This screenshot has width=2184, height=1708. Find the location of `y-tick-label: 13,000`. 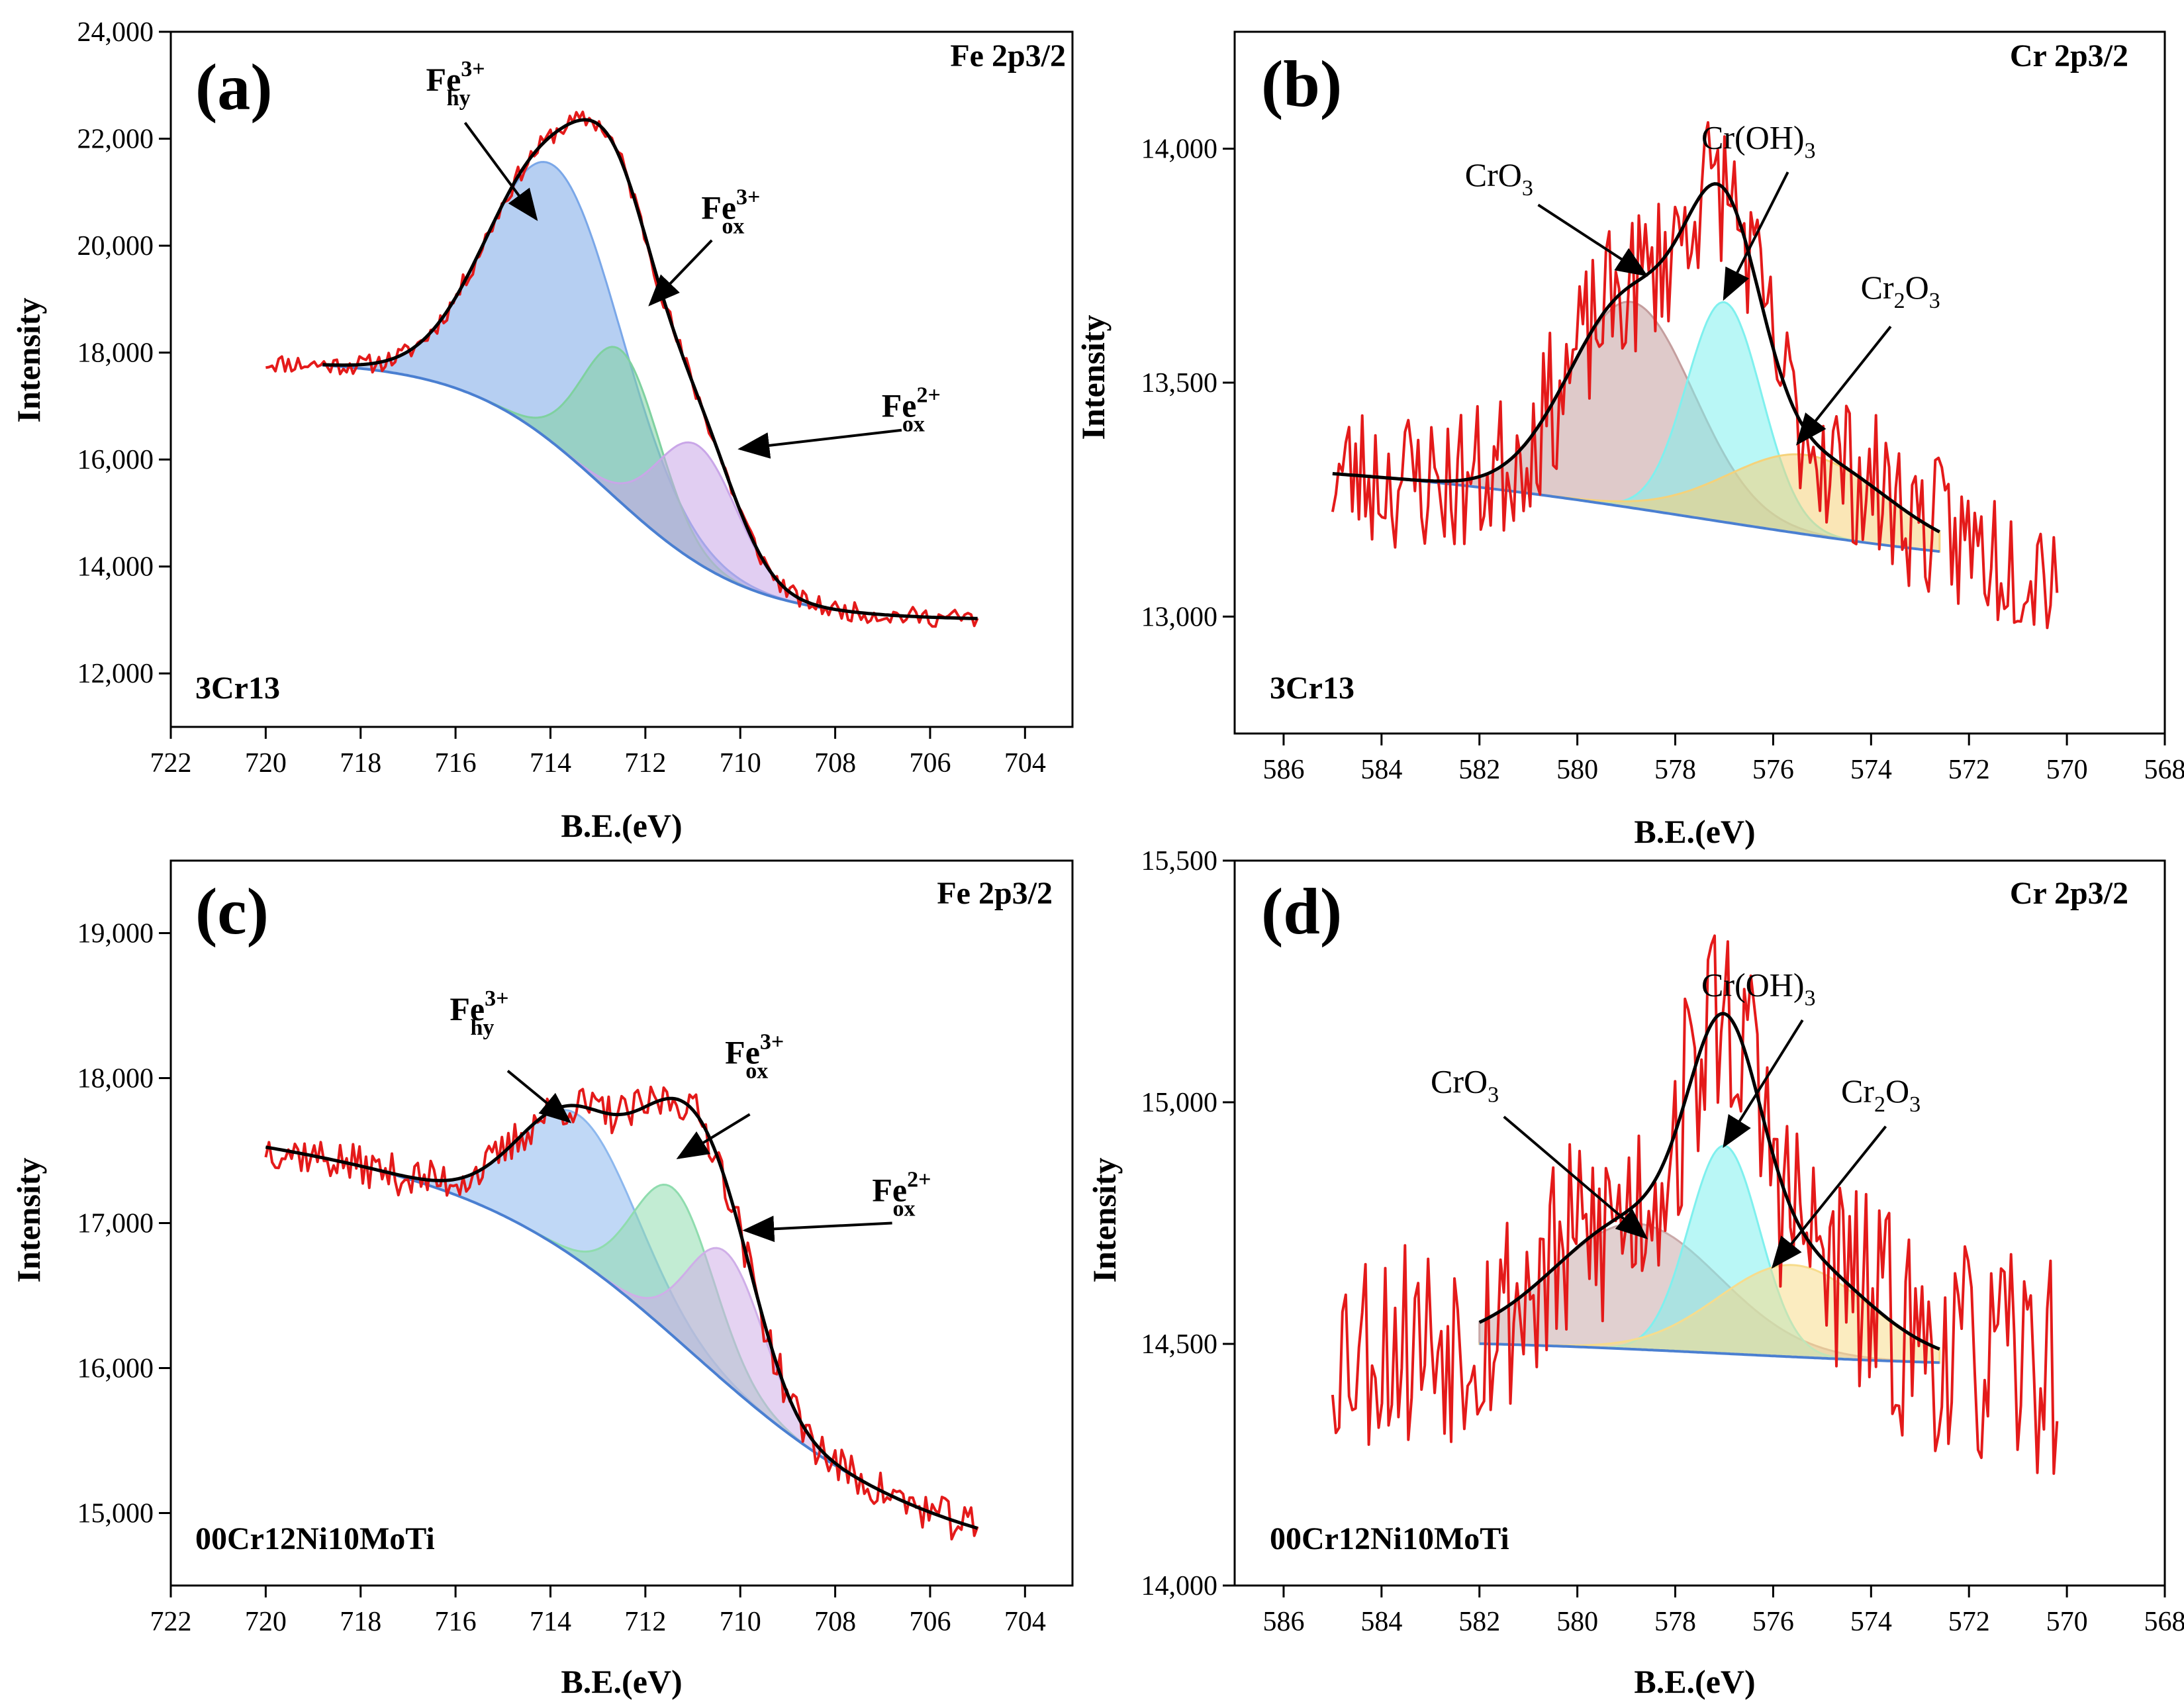

y-tick-label: 13,000 is located at coordinates (1179, 617).